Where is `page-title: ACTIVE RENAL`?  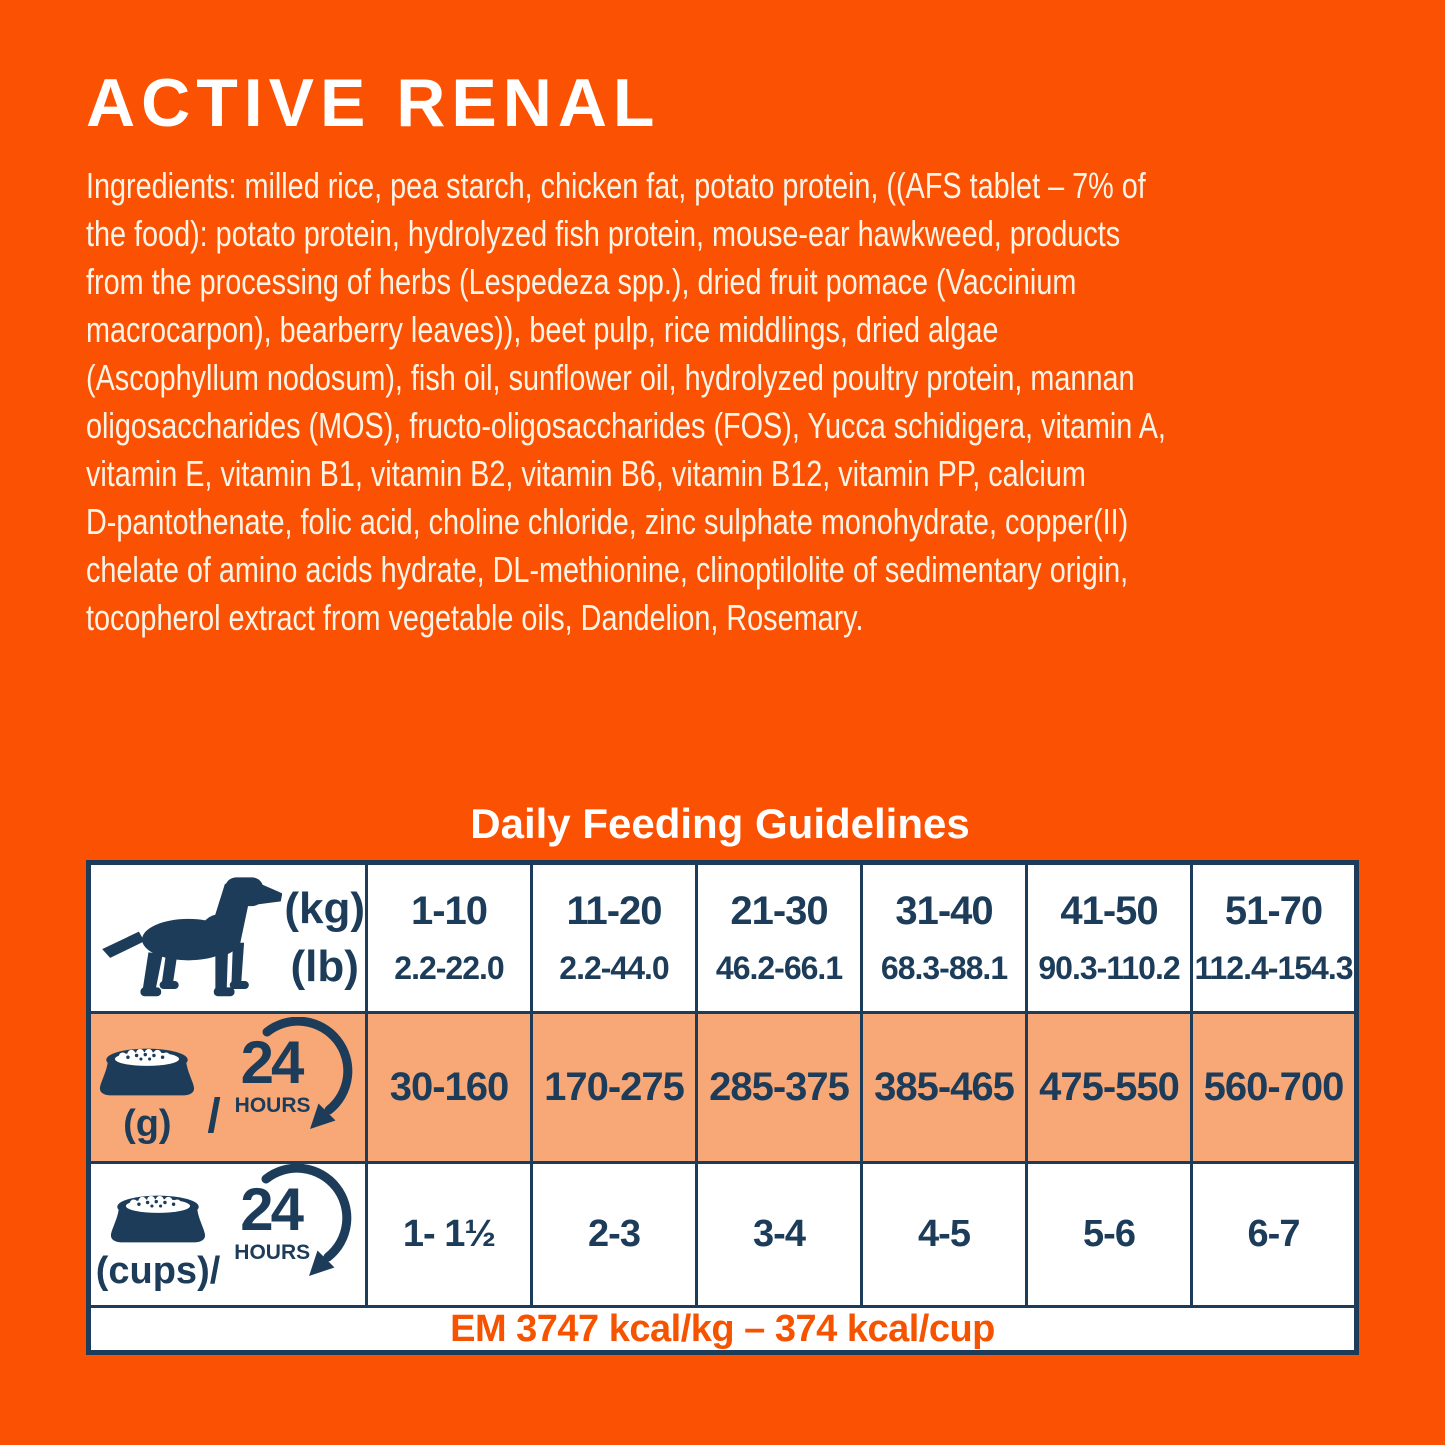
page-title: ACTIVE RENAL is located at coordinates (373, 103).